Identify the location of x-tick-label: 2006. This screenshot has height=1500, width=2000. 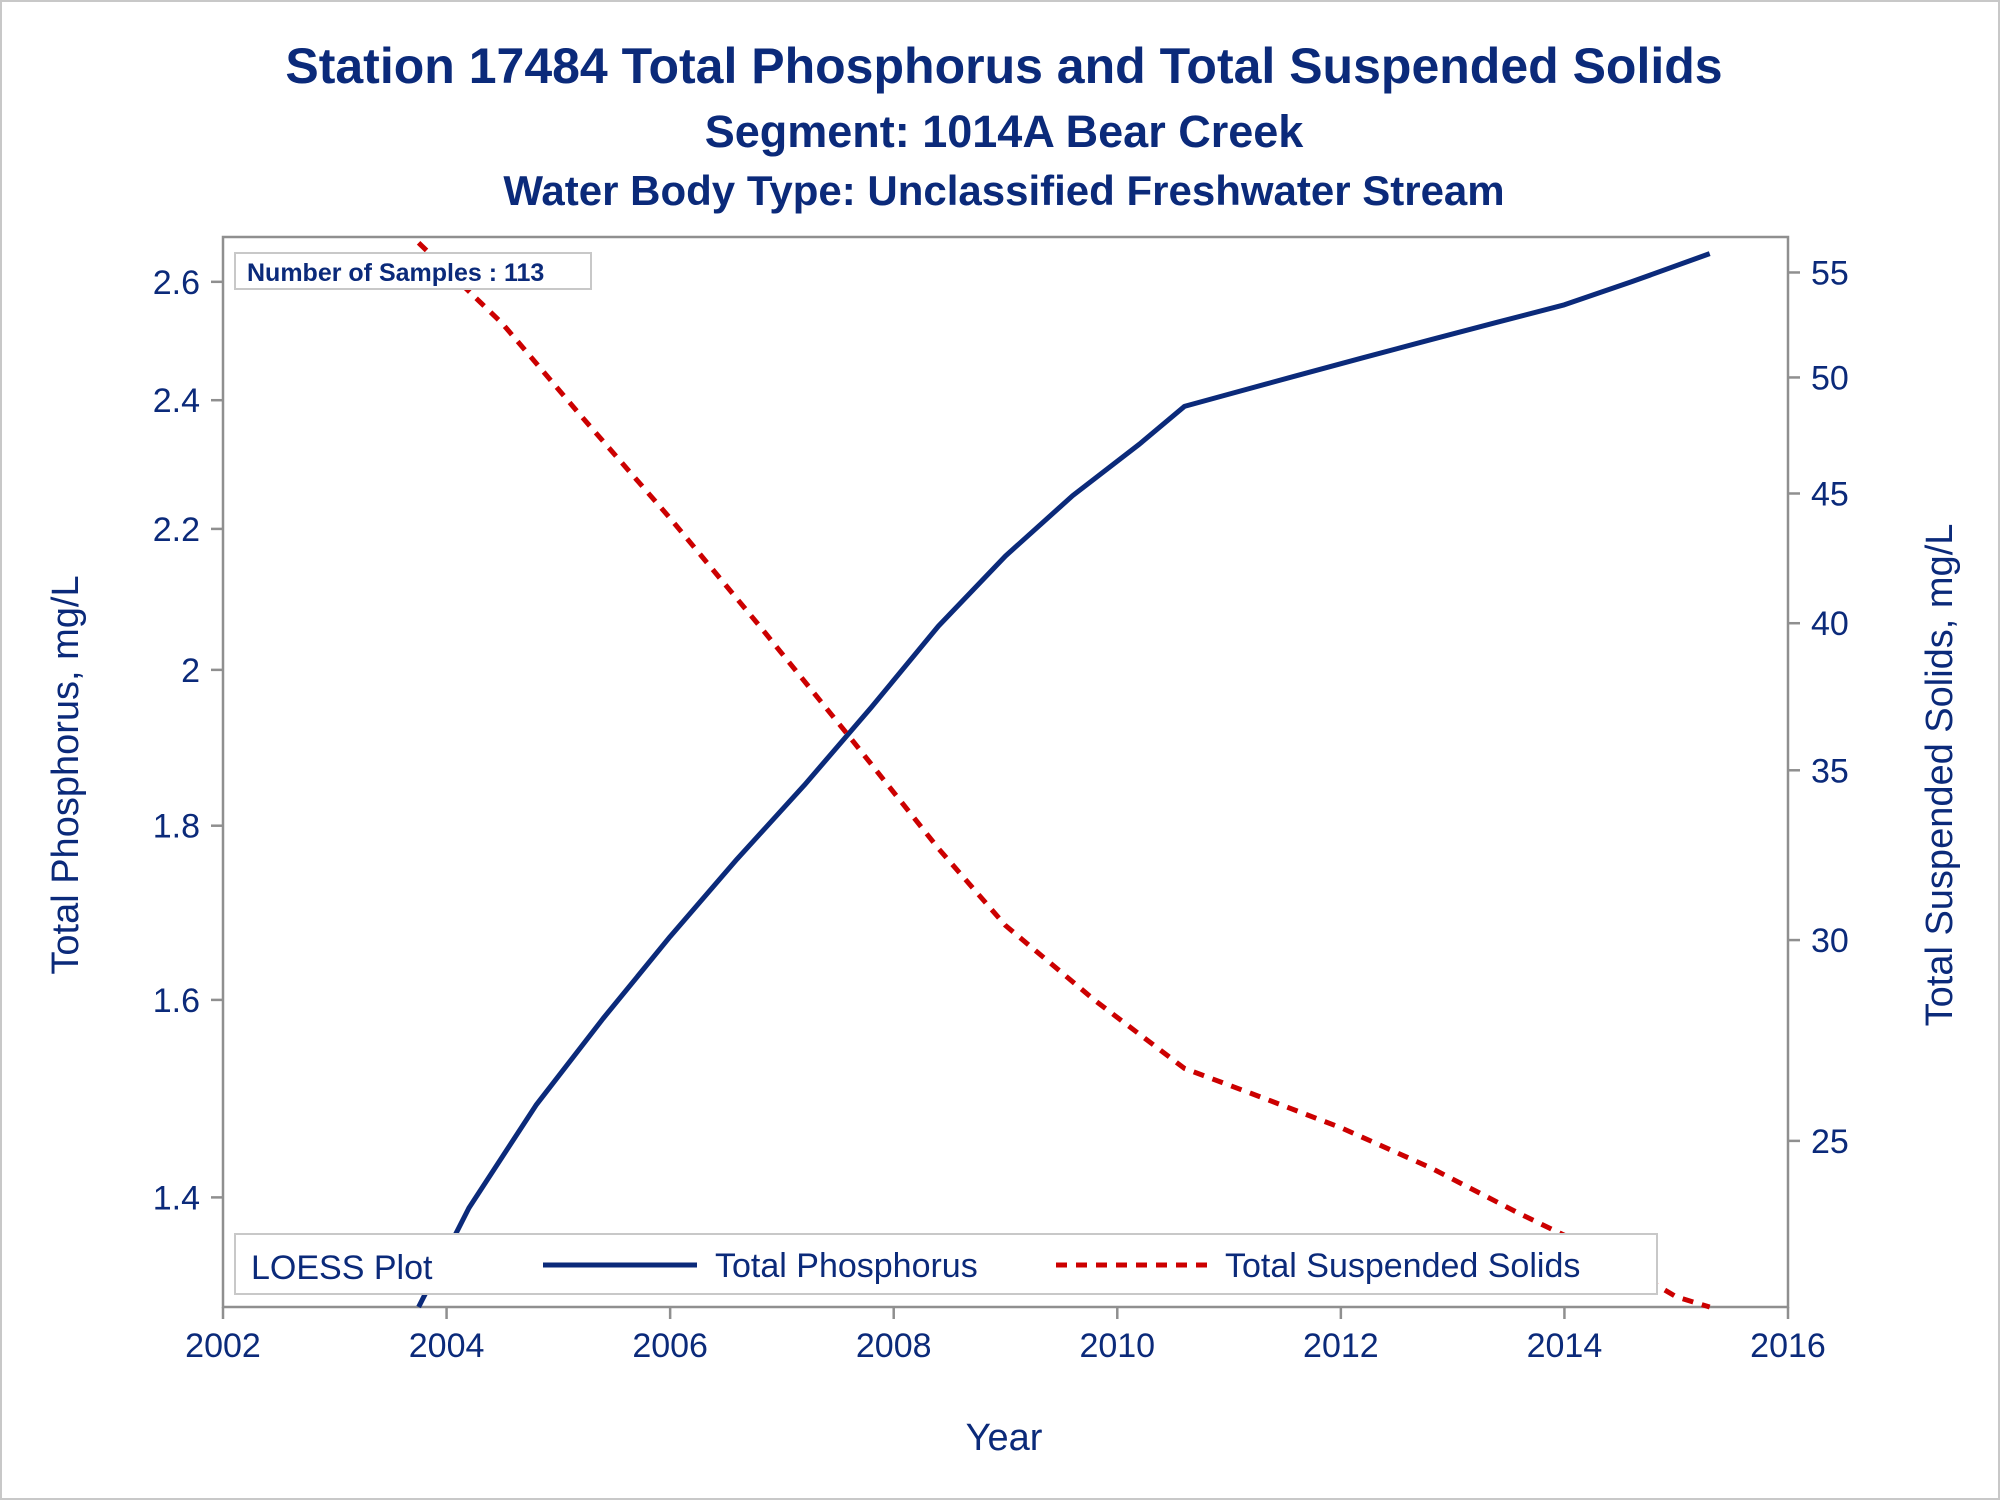
(670, 1346).